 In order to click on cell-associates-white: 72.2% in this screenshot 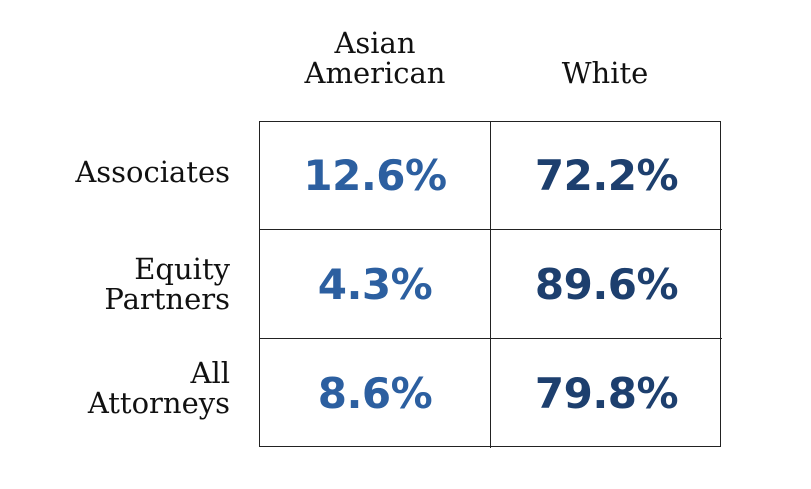, I will do `click(606, 176)`.